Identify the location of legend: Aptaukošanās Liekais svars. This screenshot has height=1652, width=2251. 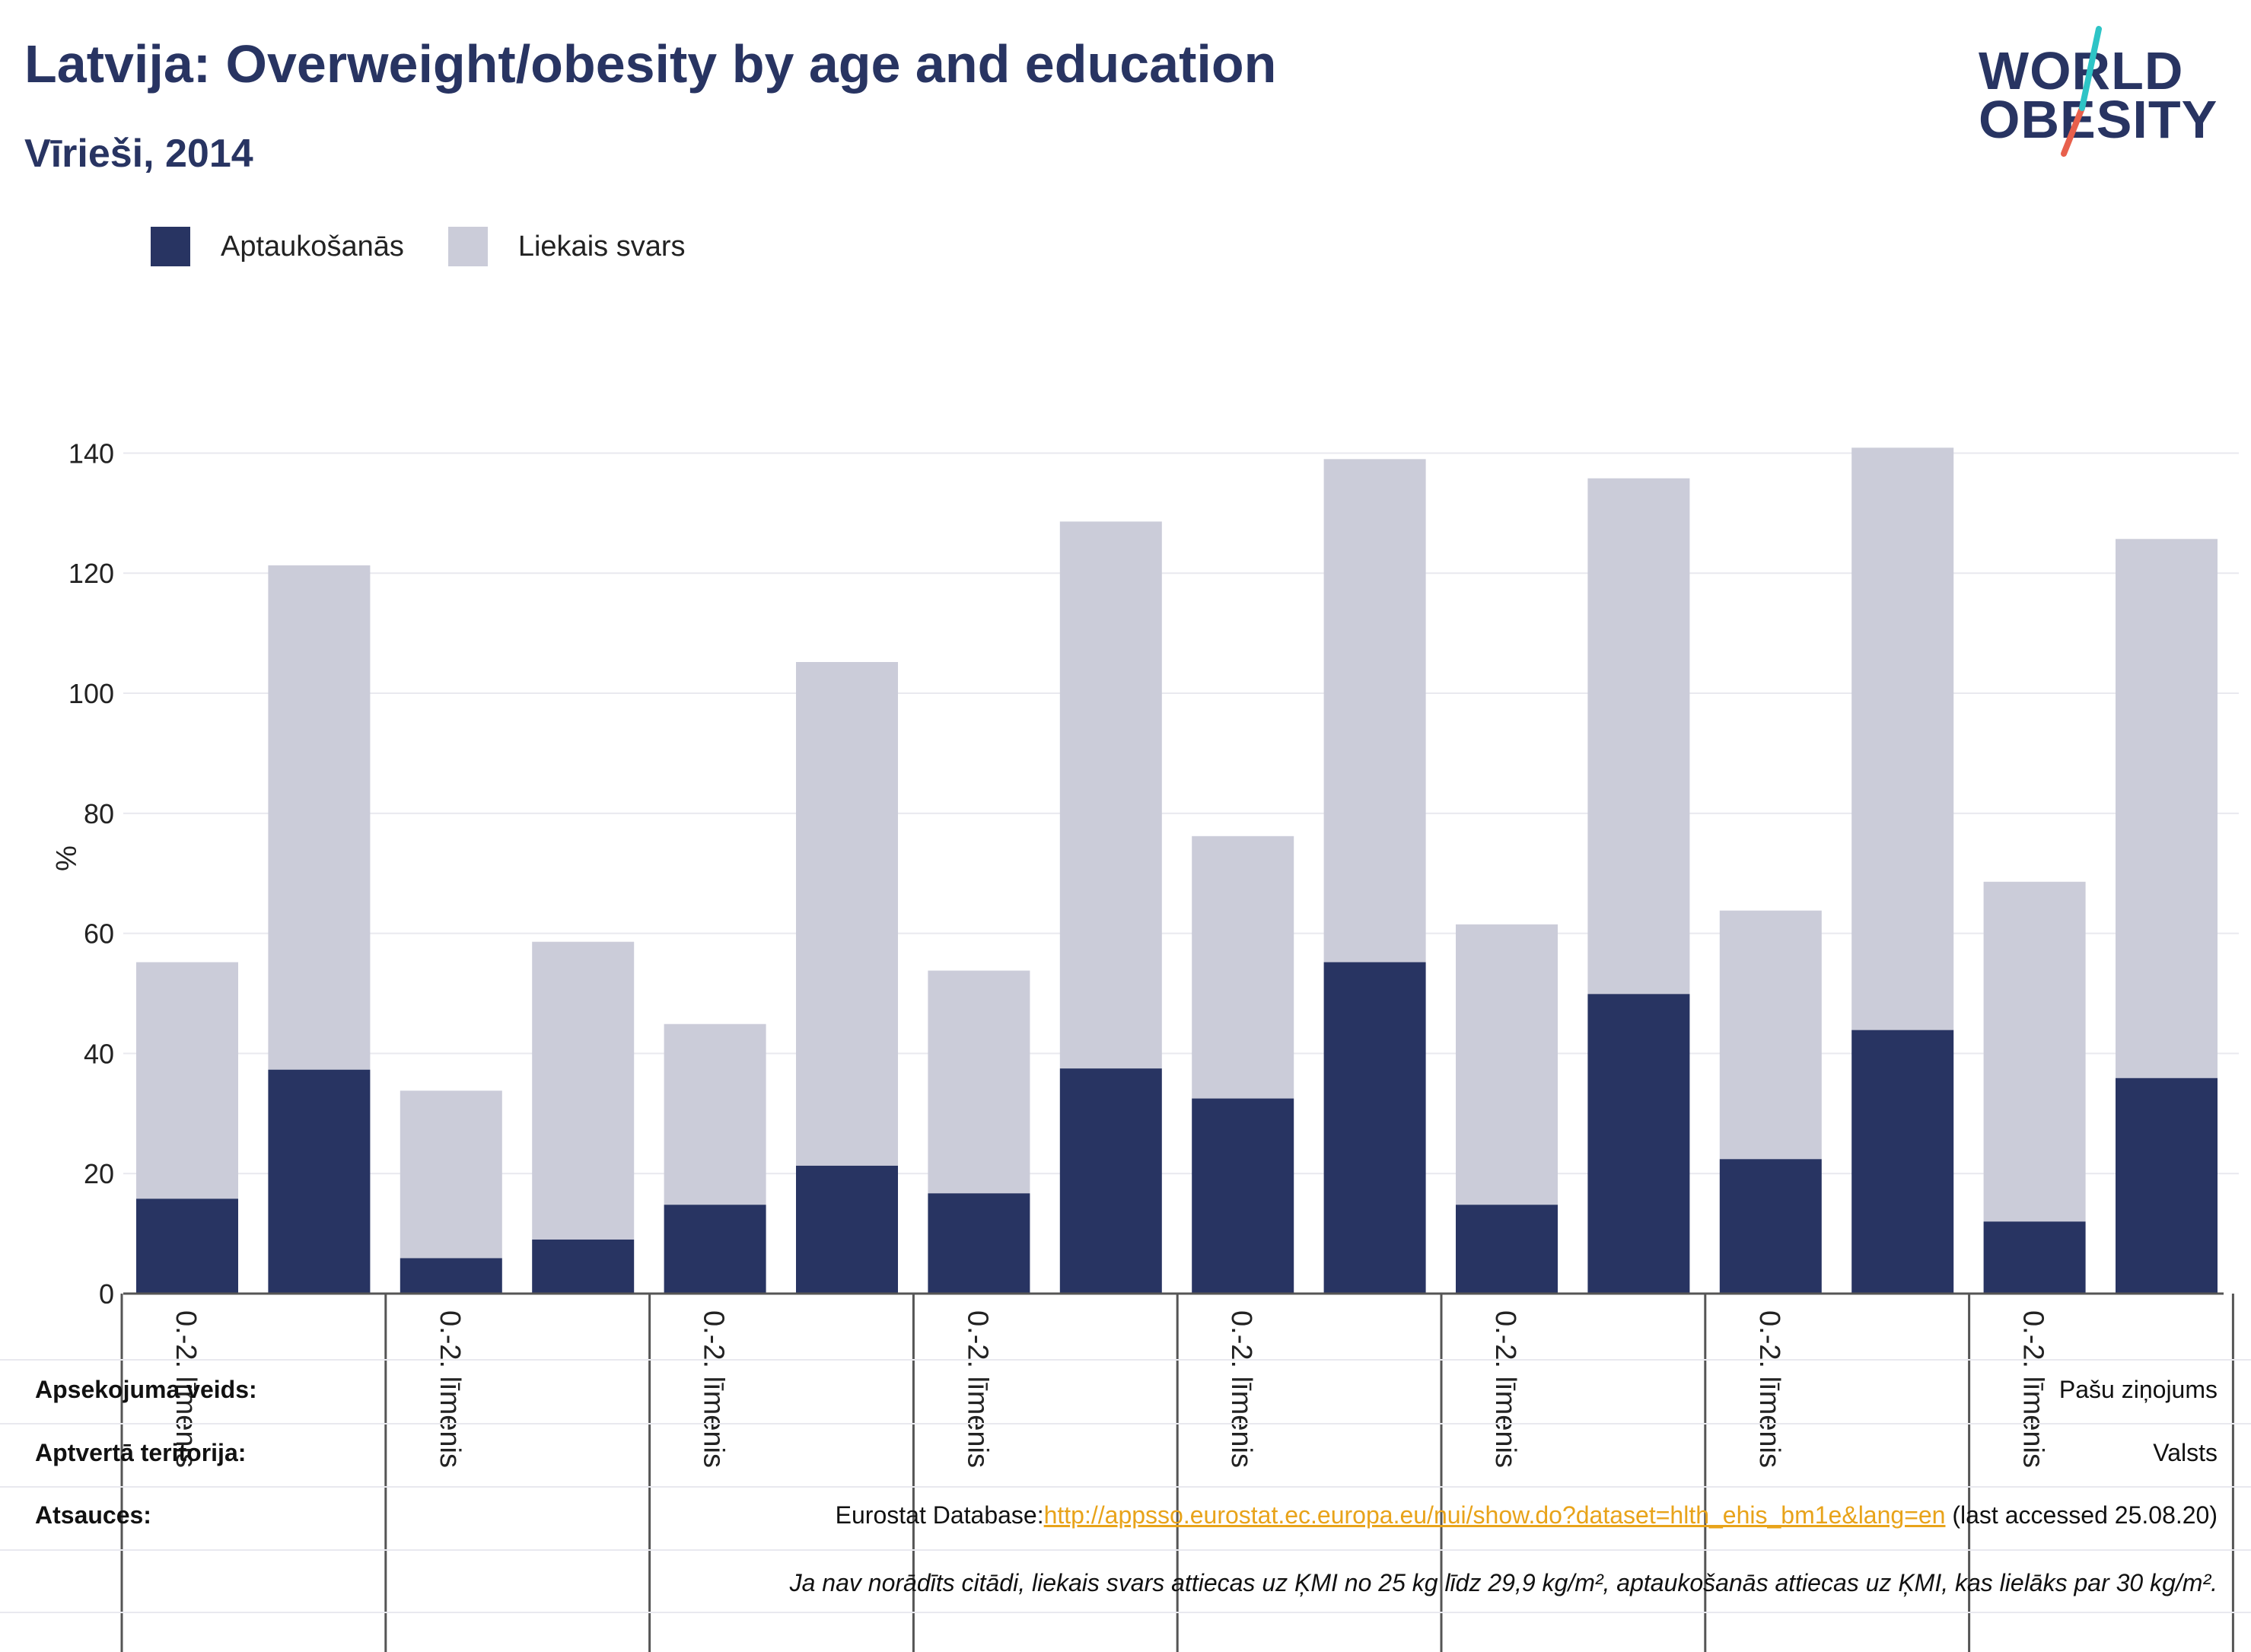
(418, 246).